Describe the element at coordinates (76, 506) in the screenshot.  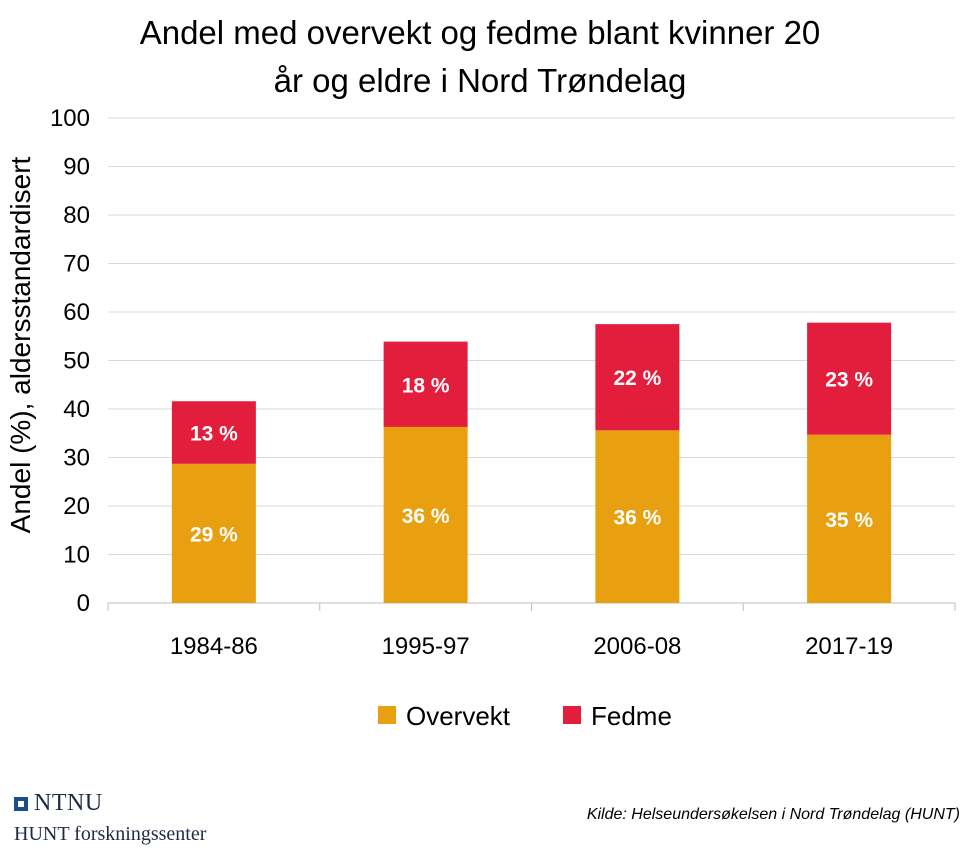
I see `y-tick-label: 20` at that location.